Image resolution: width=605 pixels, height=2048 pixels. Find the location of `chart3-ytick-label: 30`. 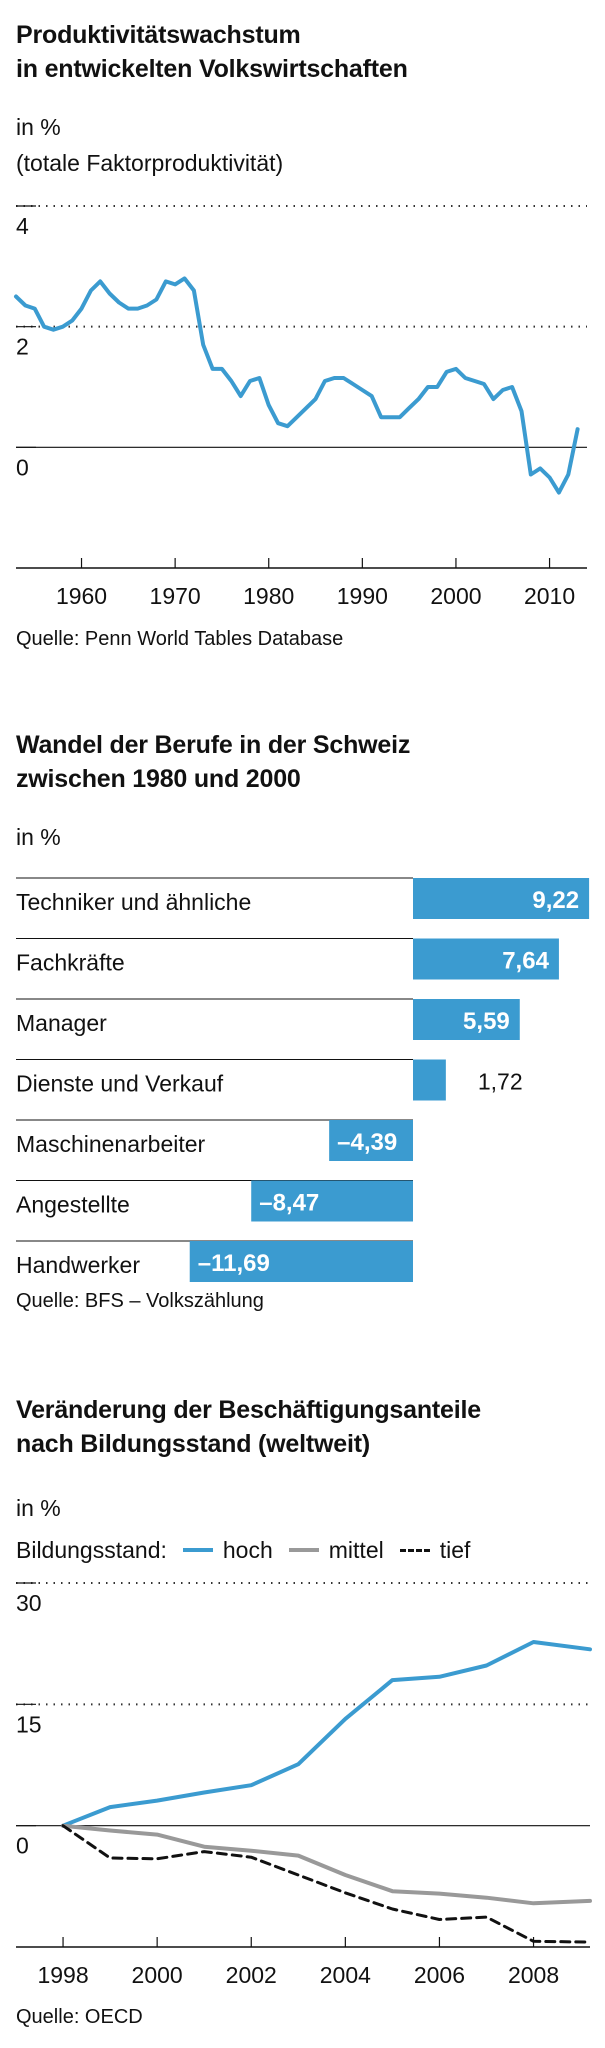

chart3-ytick-label: 30 is located at coordinates (29, 1603).